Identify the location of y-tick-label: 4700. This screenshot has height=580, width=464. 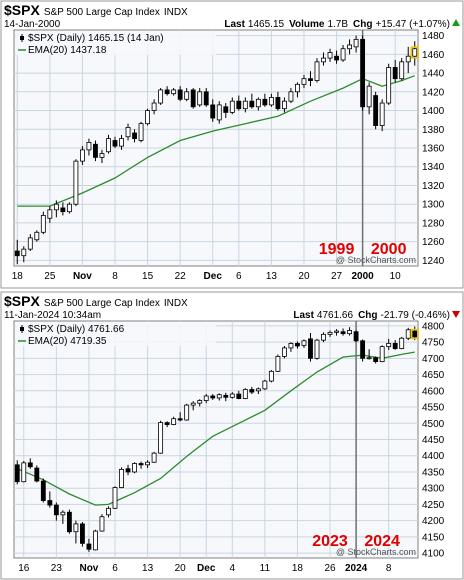
(433, 359).